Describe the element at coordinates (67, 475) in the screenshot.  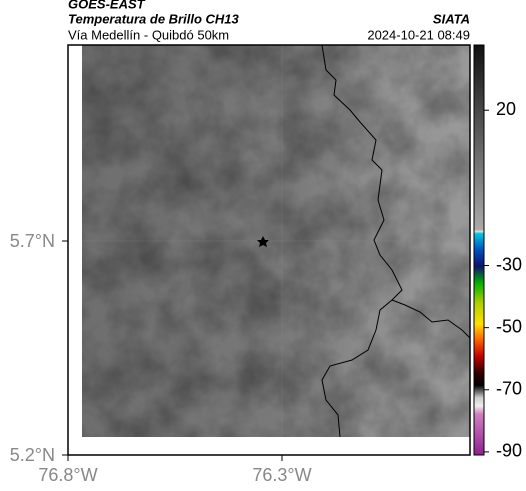
I see `lon-label: 76.8°W` at that location.